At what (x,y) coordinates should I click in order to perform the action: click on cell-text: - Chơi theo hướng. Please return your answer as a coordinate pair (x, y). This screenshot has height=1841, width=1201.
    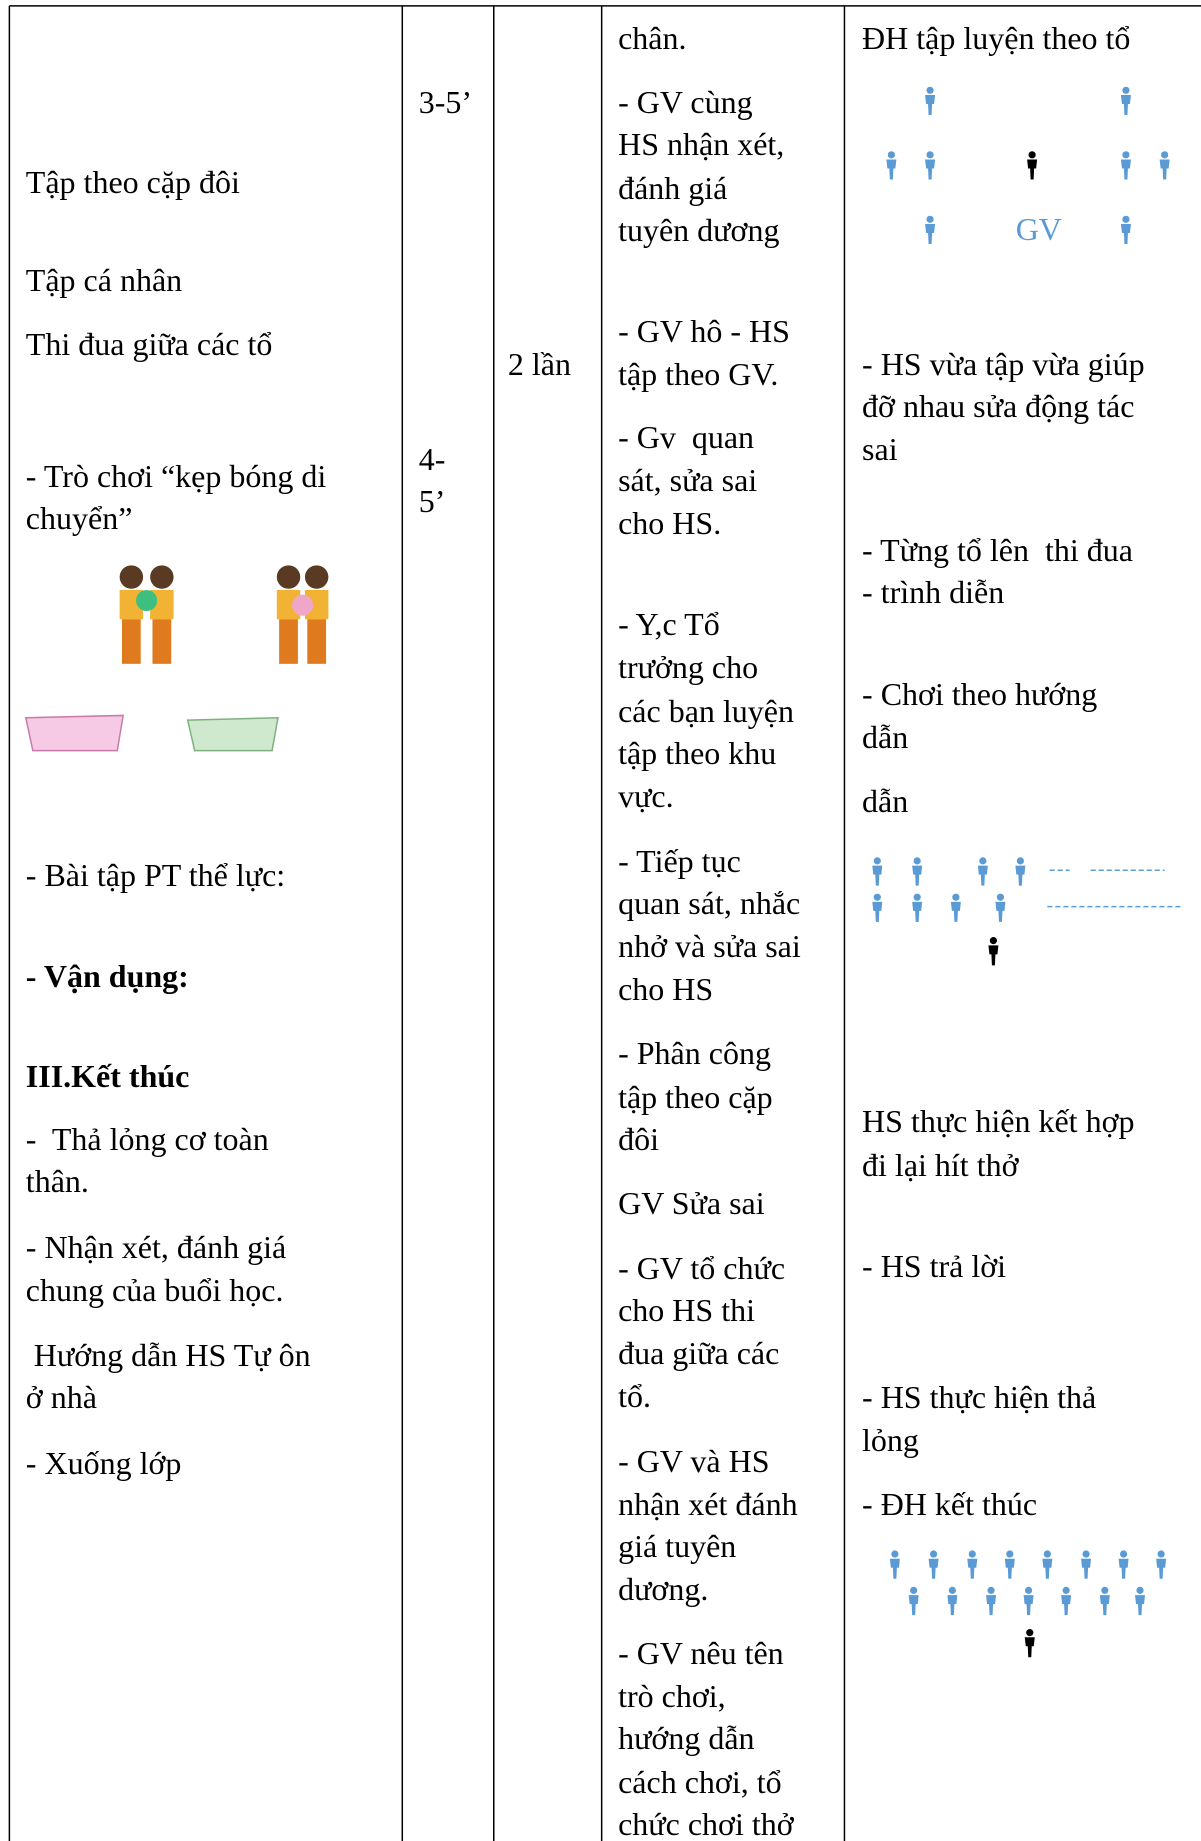
    Looking at the image, I should click on (980, 694).